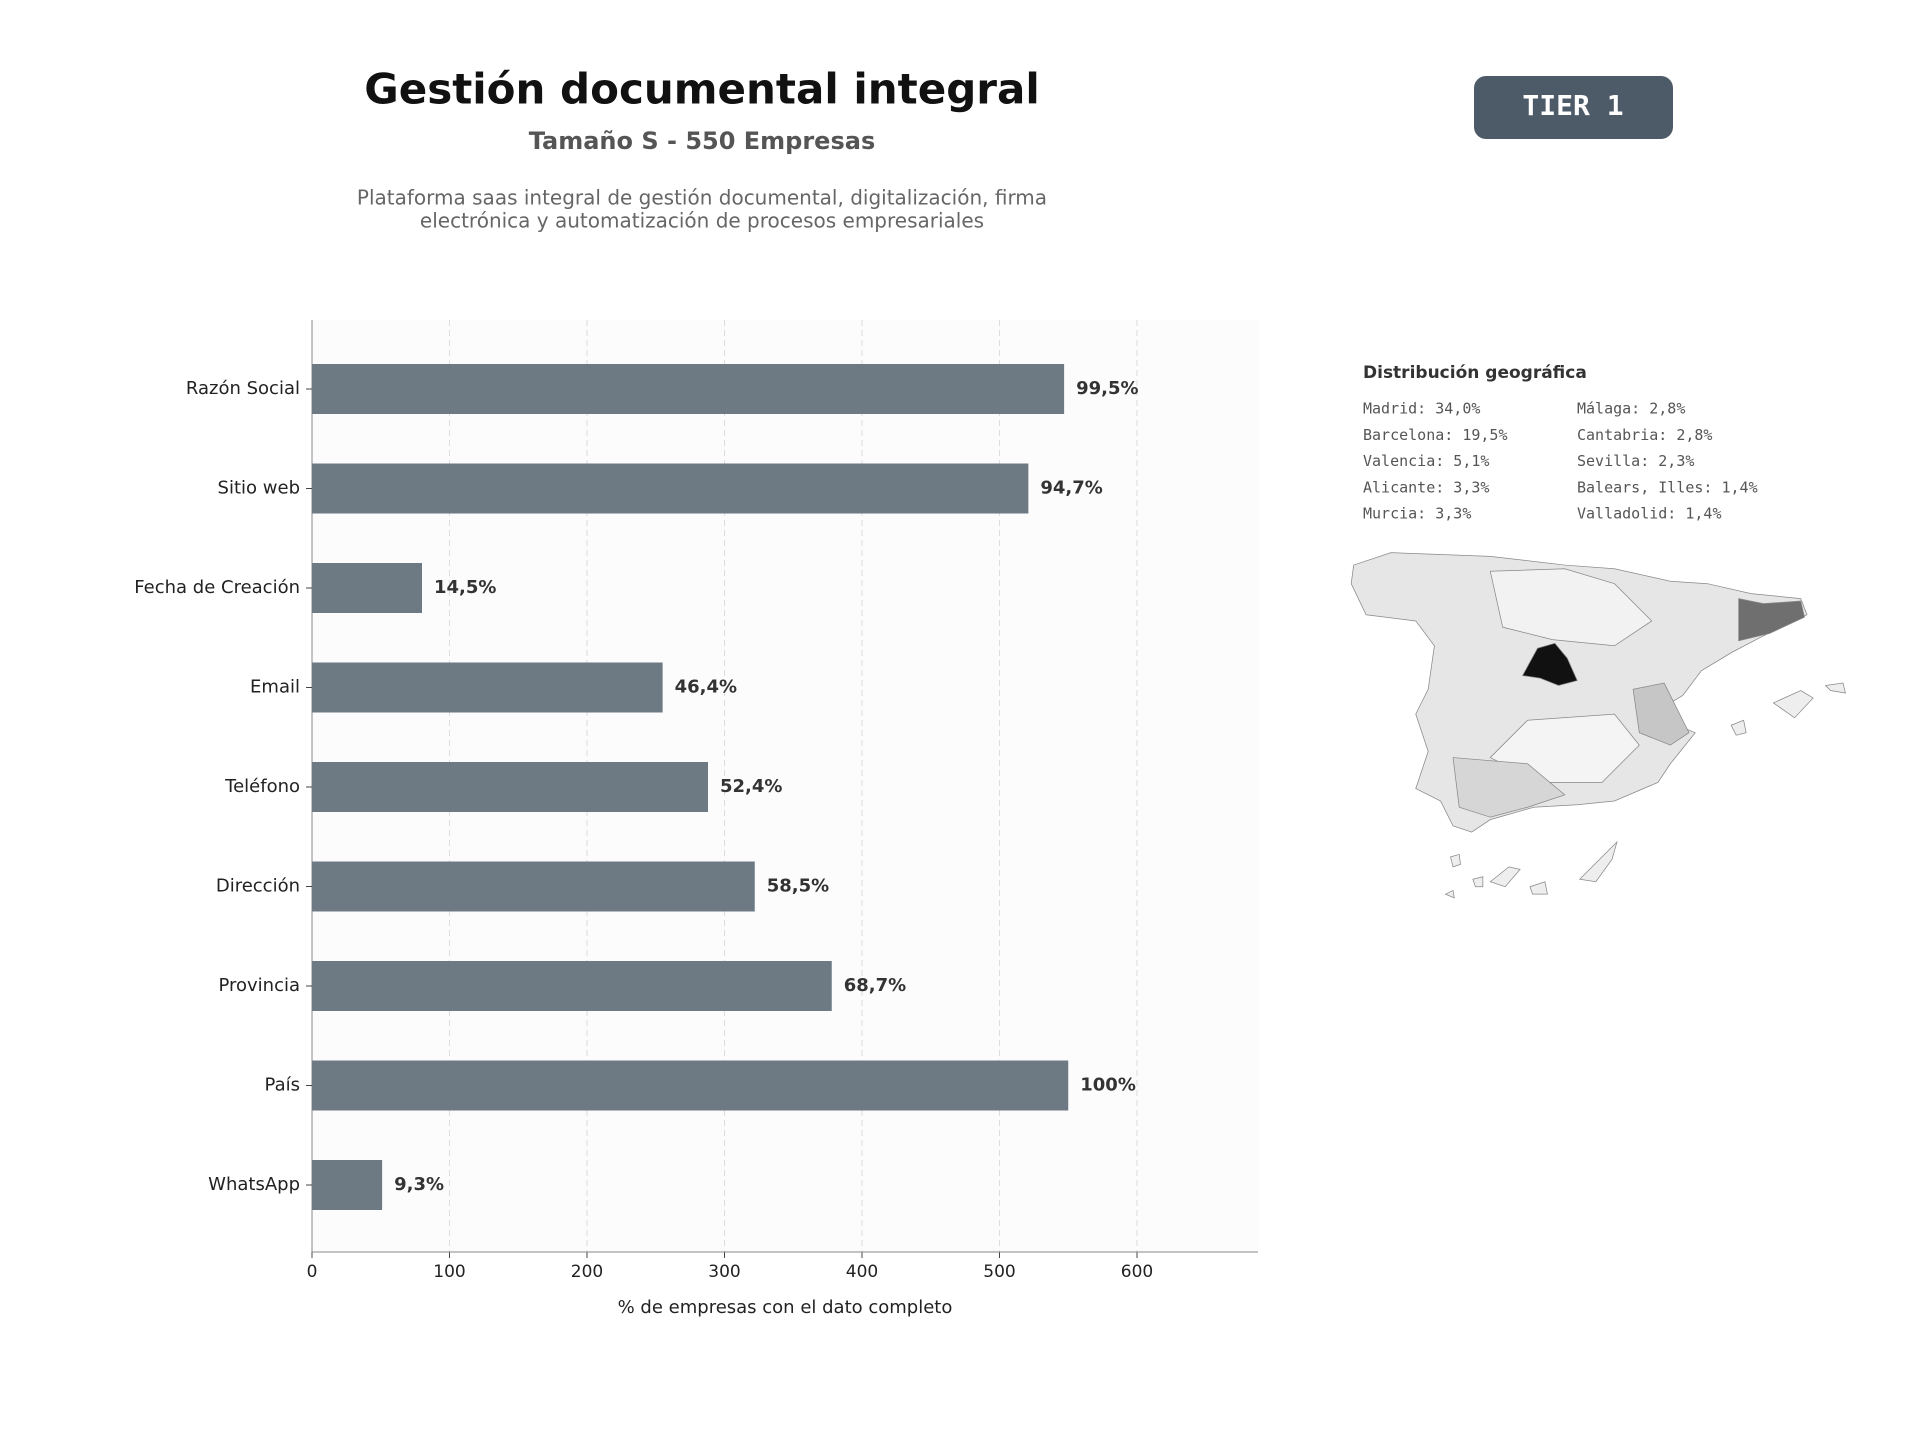 Image resolution: width=1920 pixels, height=1440 pixels. What do you see at coordinates (1417, 514) in the screenshot?
I see `geo-item: Murcia: 3,3%` at bounding box center [1417, 514].